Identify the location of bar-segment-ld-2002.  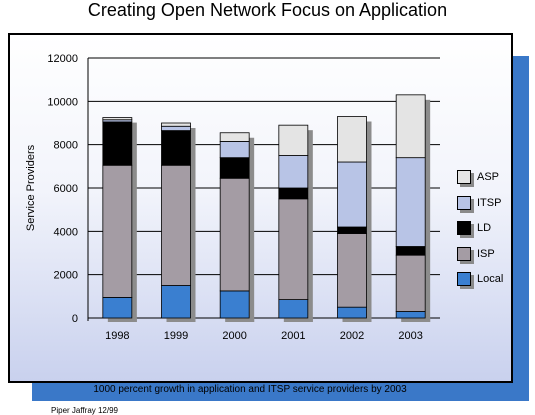
(352, 230).